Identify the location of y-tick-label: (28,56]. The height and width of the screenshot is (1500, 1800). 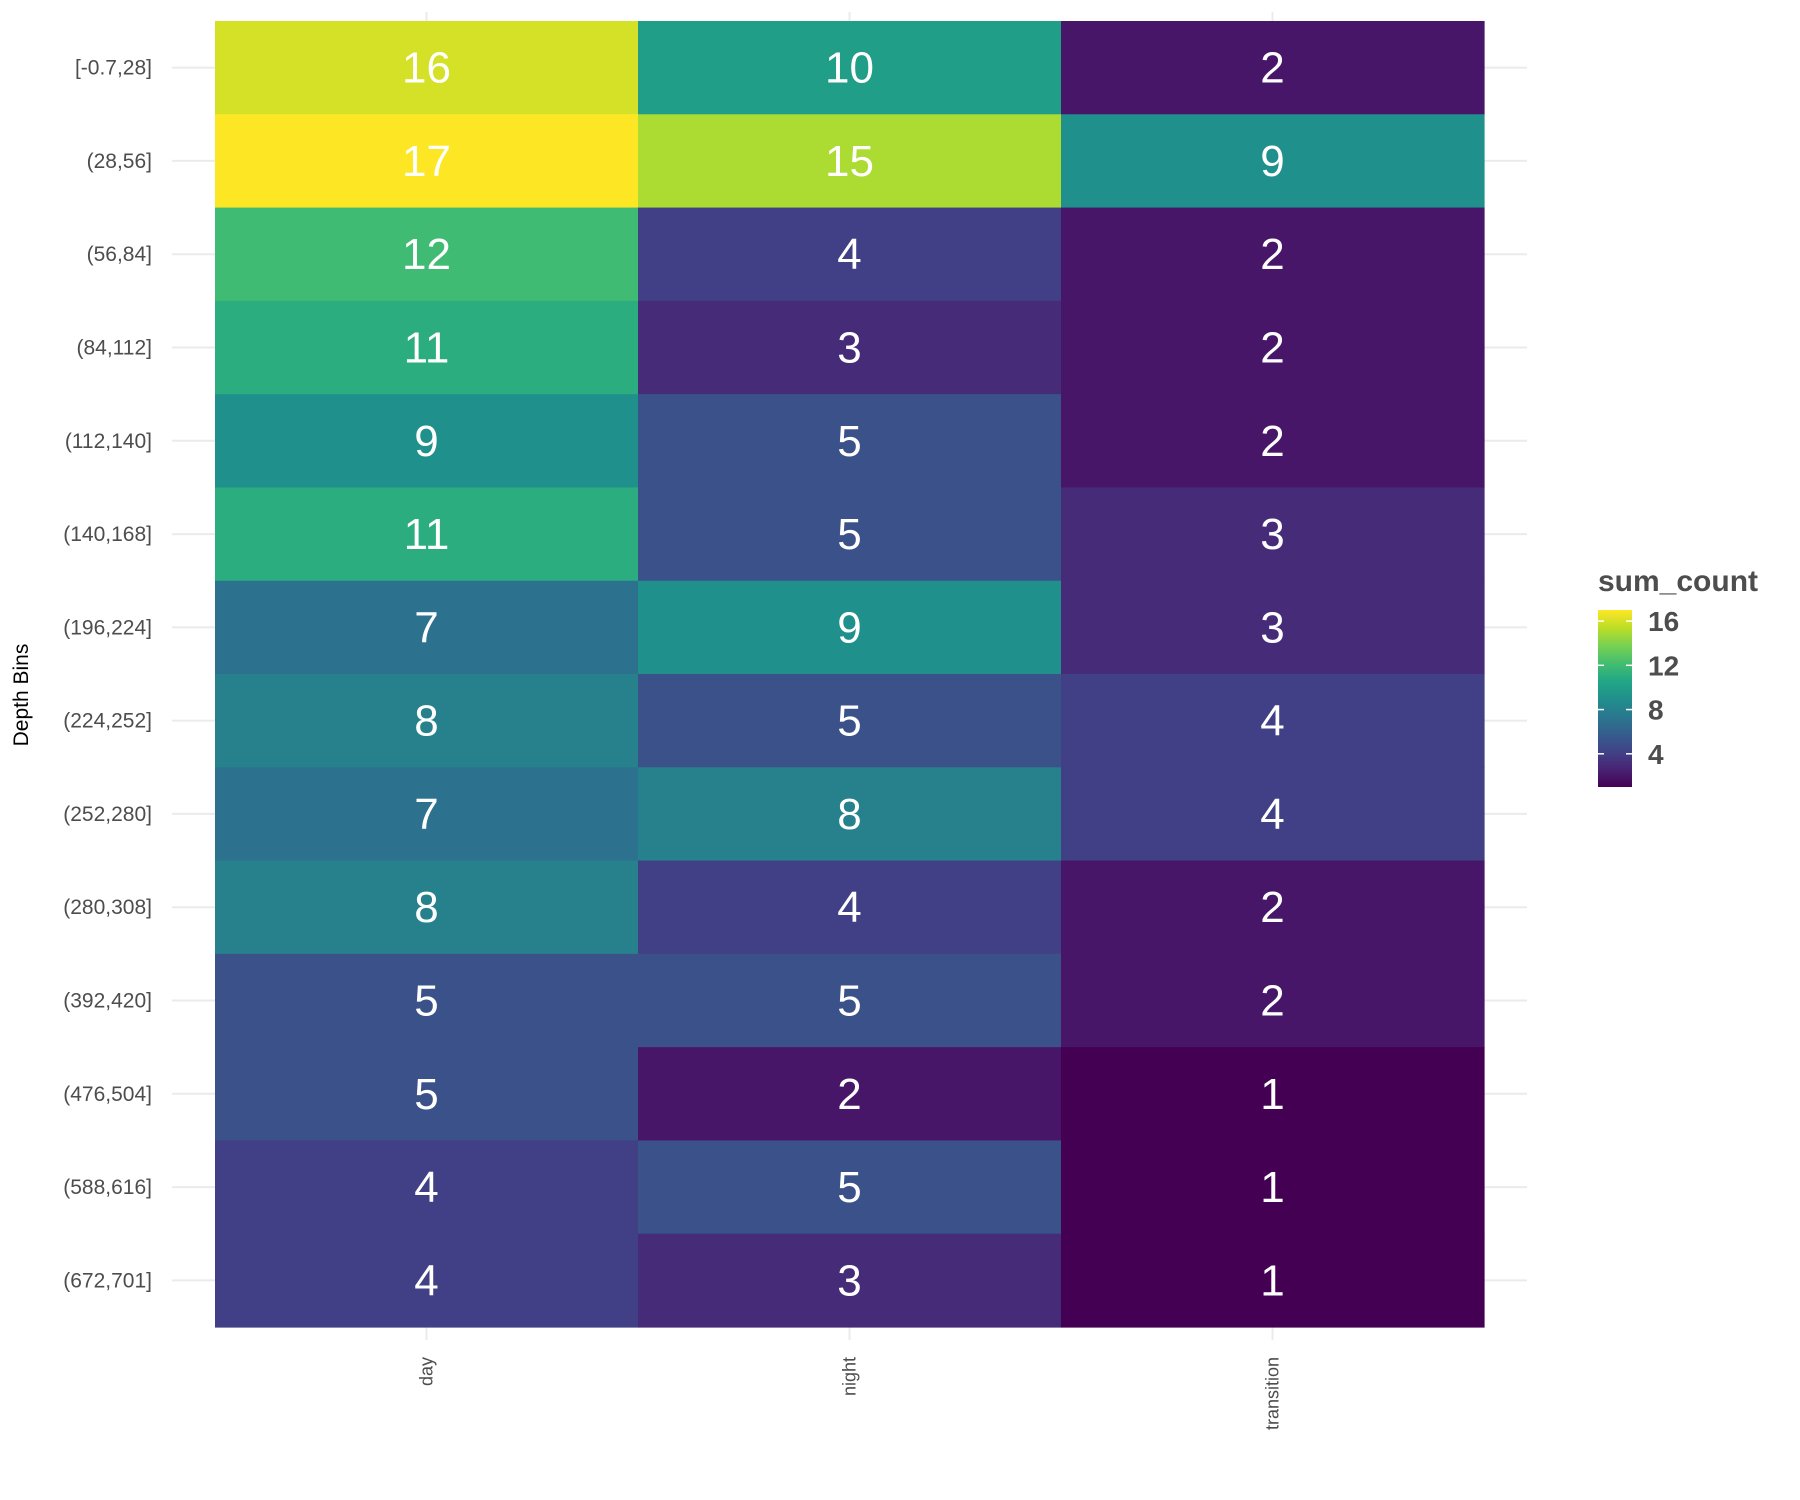
(119, 161).